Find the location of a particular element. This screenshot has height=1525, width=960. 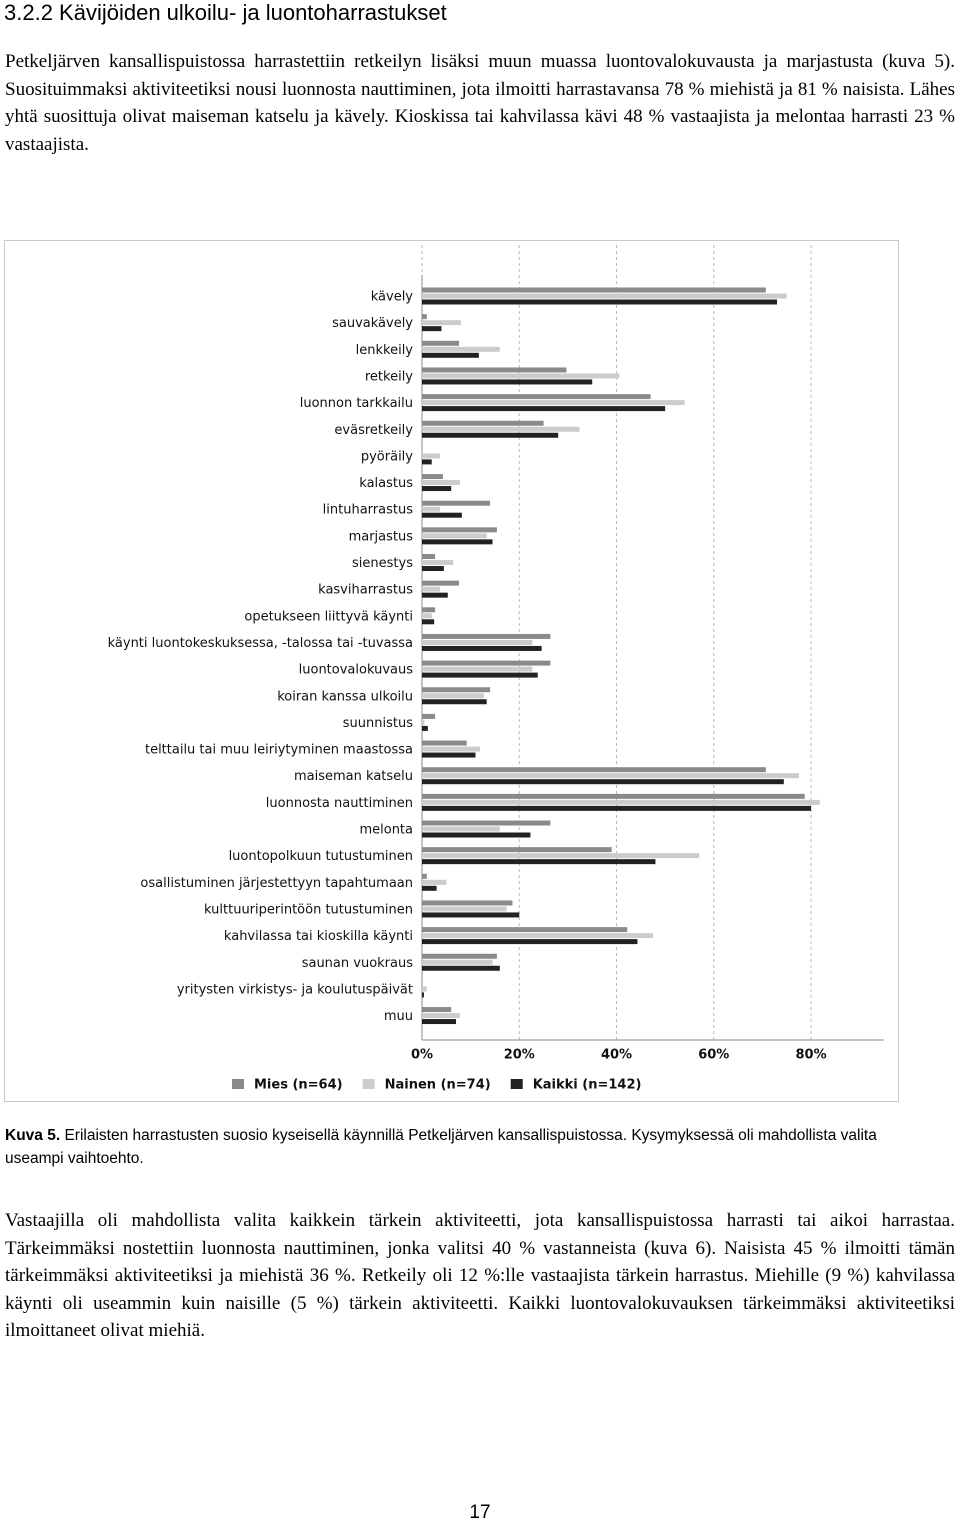

x-tick-label: 60% is located at coordinates (713, 1055).